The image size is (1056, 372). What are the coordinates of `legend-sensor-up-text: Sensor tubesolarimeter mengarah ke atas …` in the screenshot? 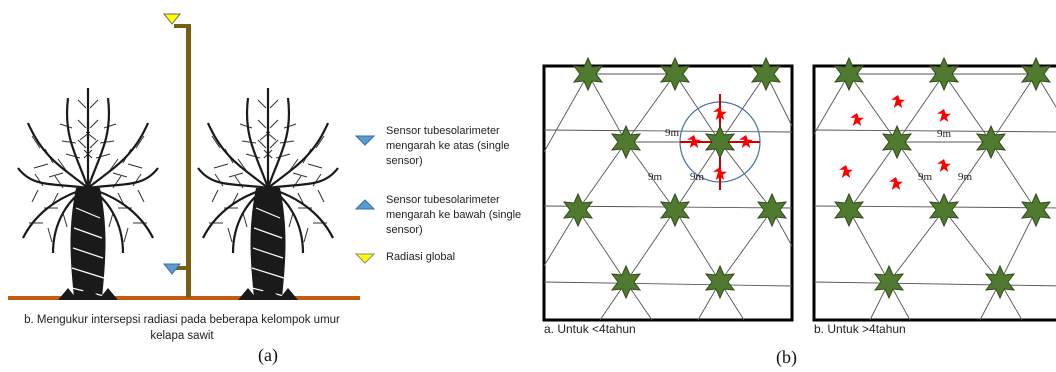 It's located at (448, 146).